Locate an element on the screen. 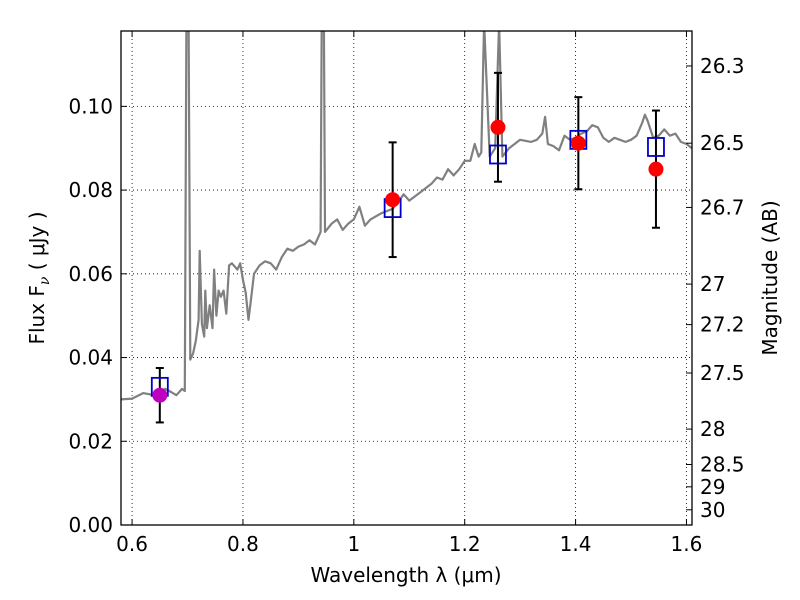  x-tick-label: 0.6 is located at coordinates (132, 544).